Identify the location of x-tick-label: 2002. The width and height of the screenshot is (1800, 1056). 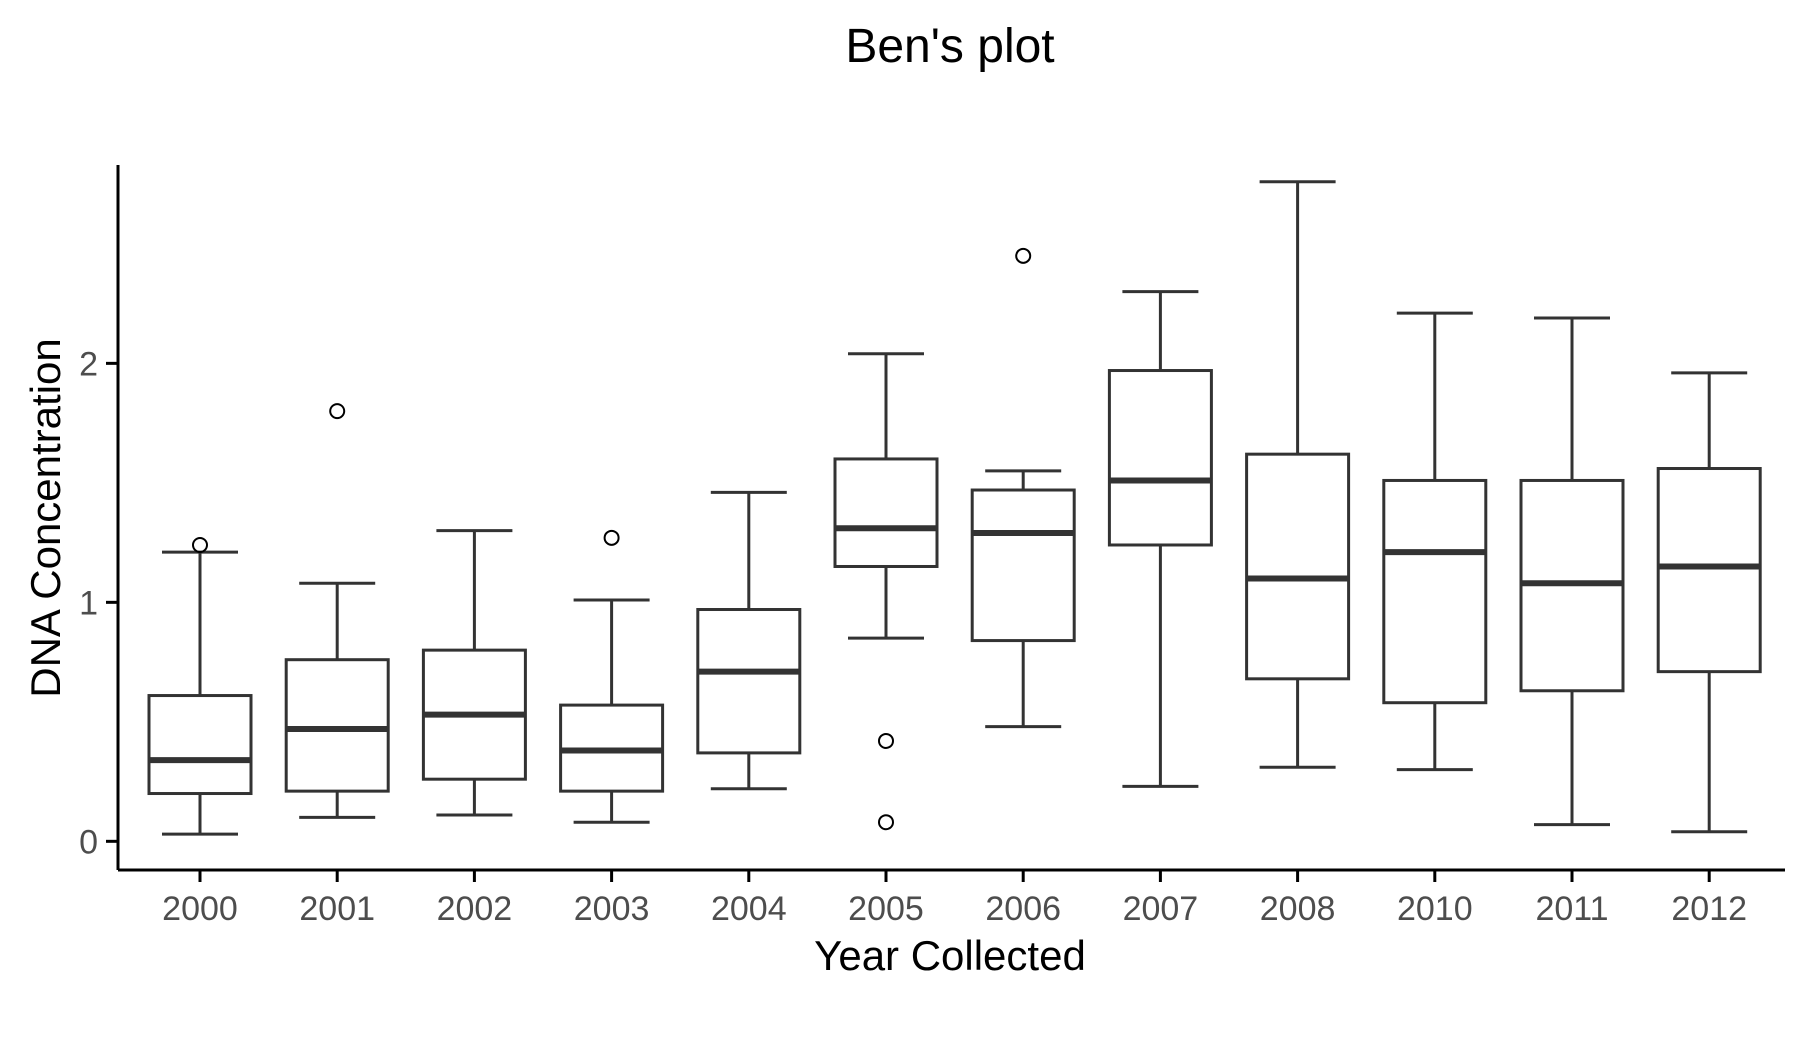
(475, 909).